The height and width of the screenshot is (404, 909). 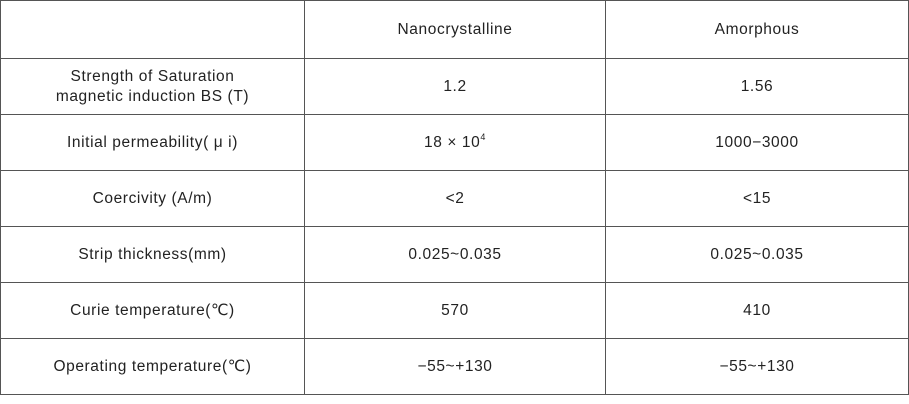 What do you see at coordinates (757, 29) in the screenshot?
I see `column-header: Amorphous` at bounding box center [757, 29].